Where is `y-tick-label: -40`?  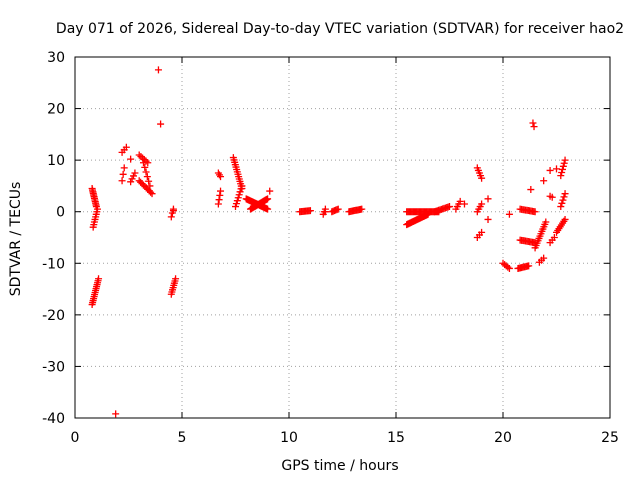
y-tick-label: -40 is located at coordinates (53, 419).